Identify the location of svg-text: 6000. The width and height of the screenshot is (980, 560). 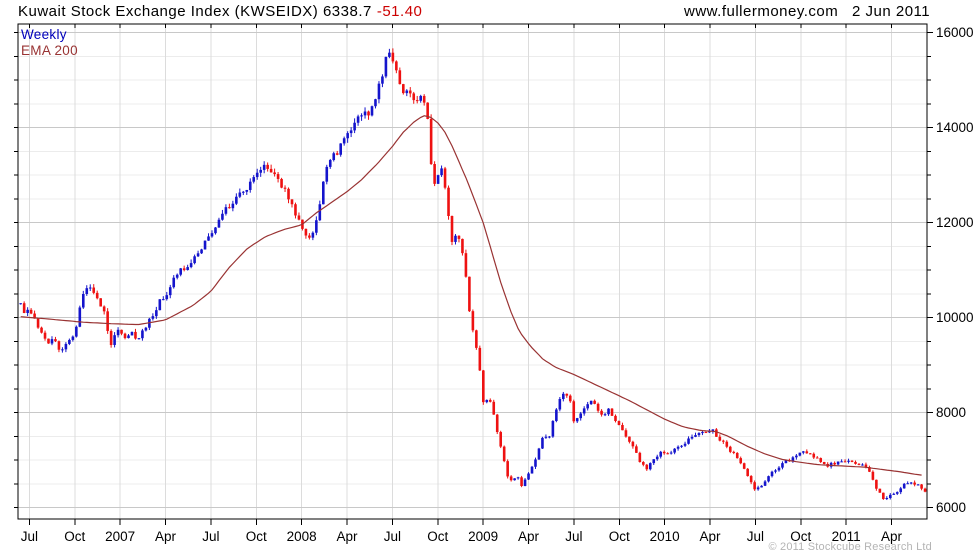
(951, 507).